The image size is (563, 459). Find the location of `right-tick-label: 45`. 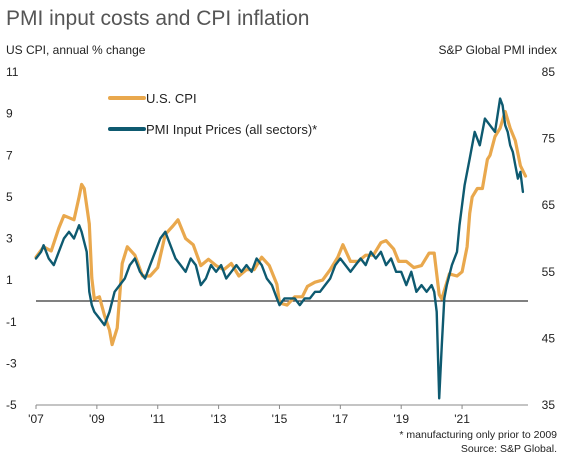

right-tick-label: 45 is located at coordinates (549, 338).